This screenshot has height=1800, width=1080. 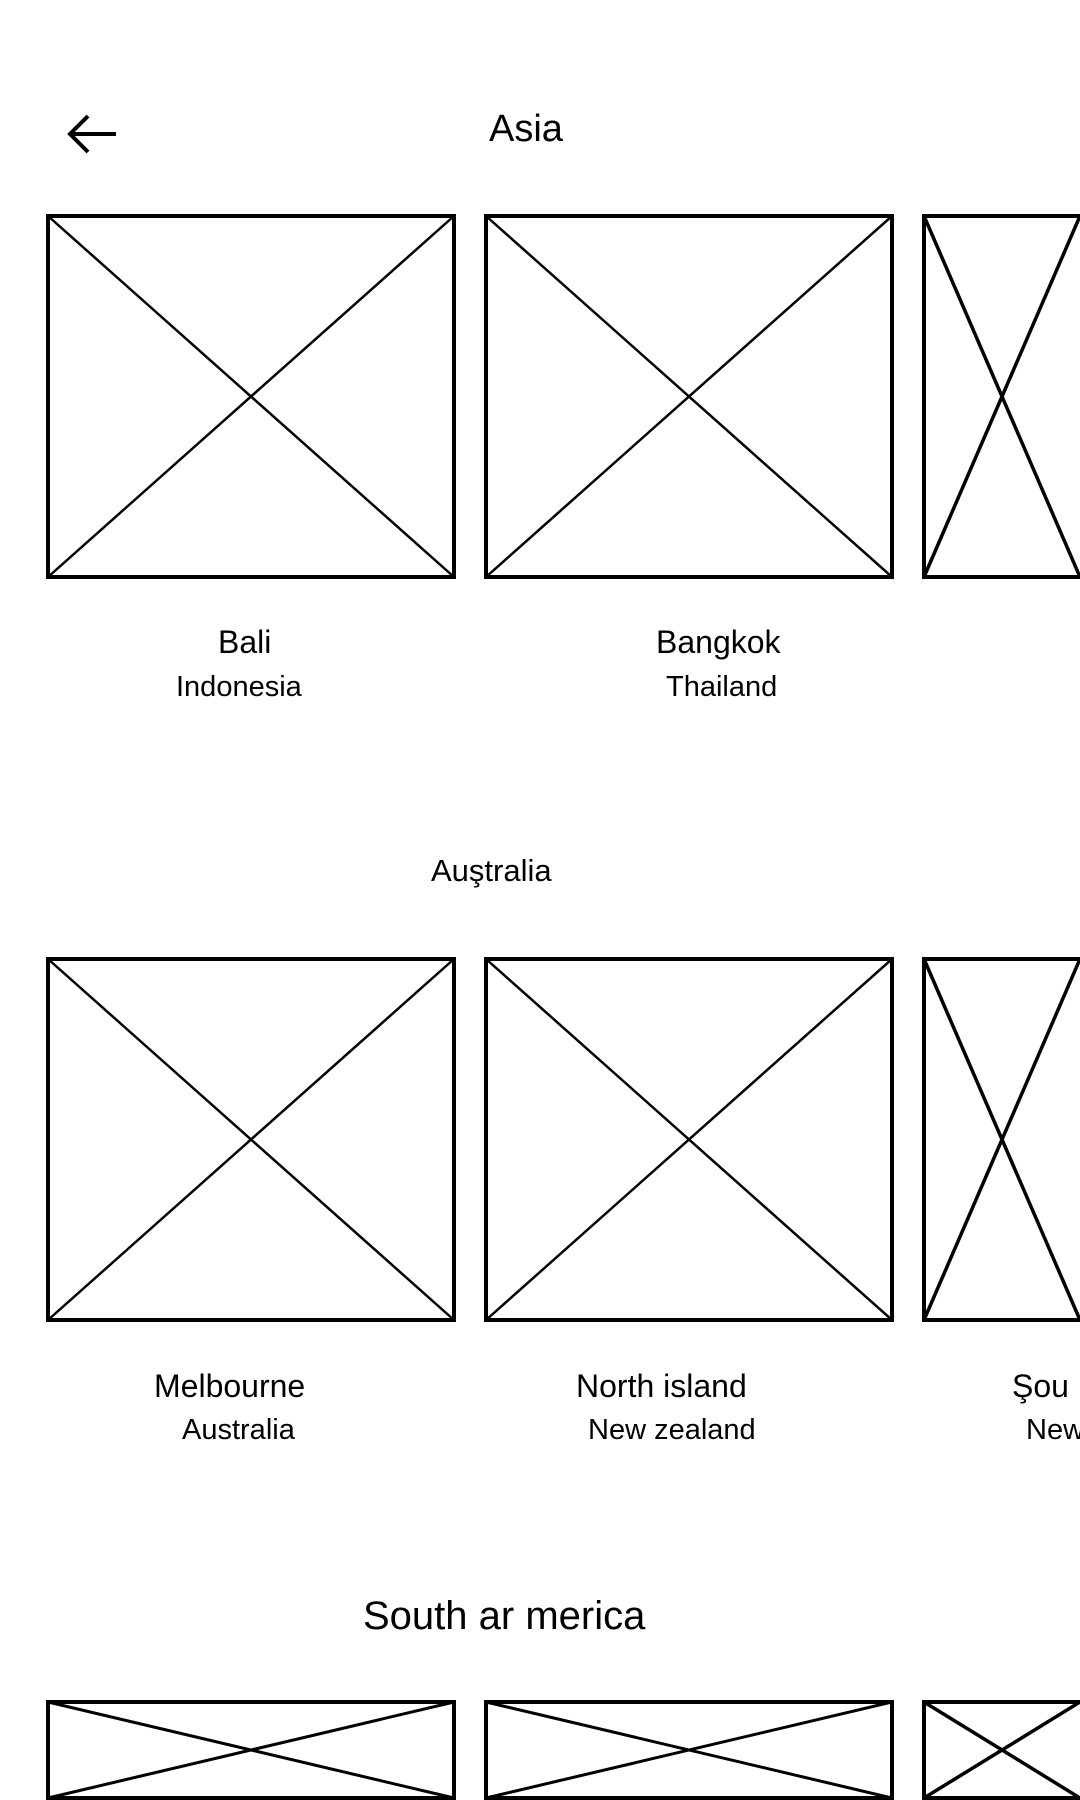 I want to click on card-title: Bangkok, so click(x=718, y=642).